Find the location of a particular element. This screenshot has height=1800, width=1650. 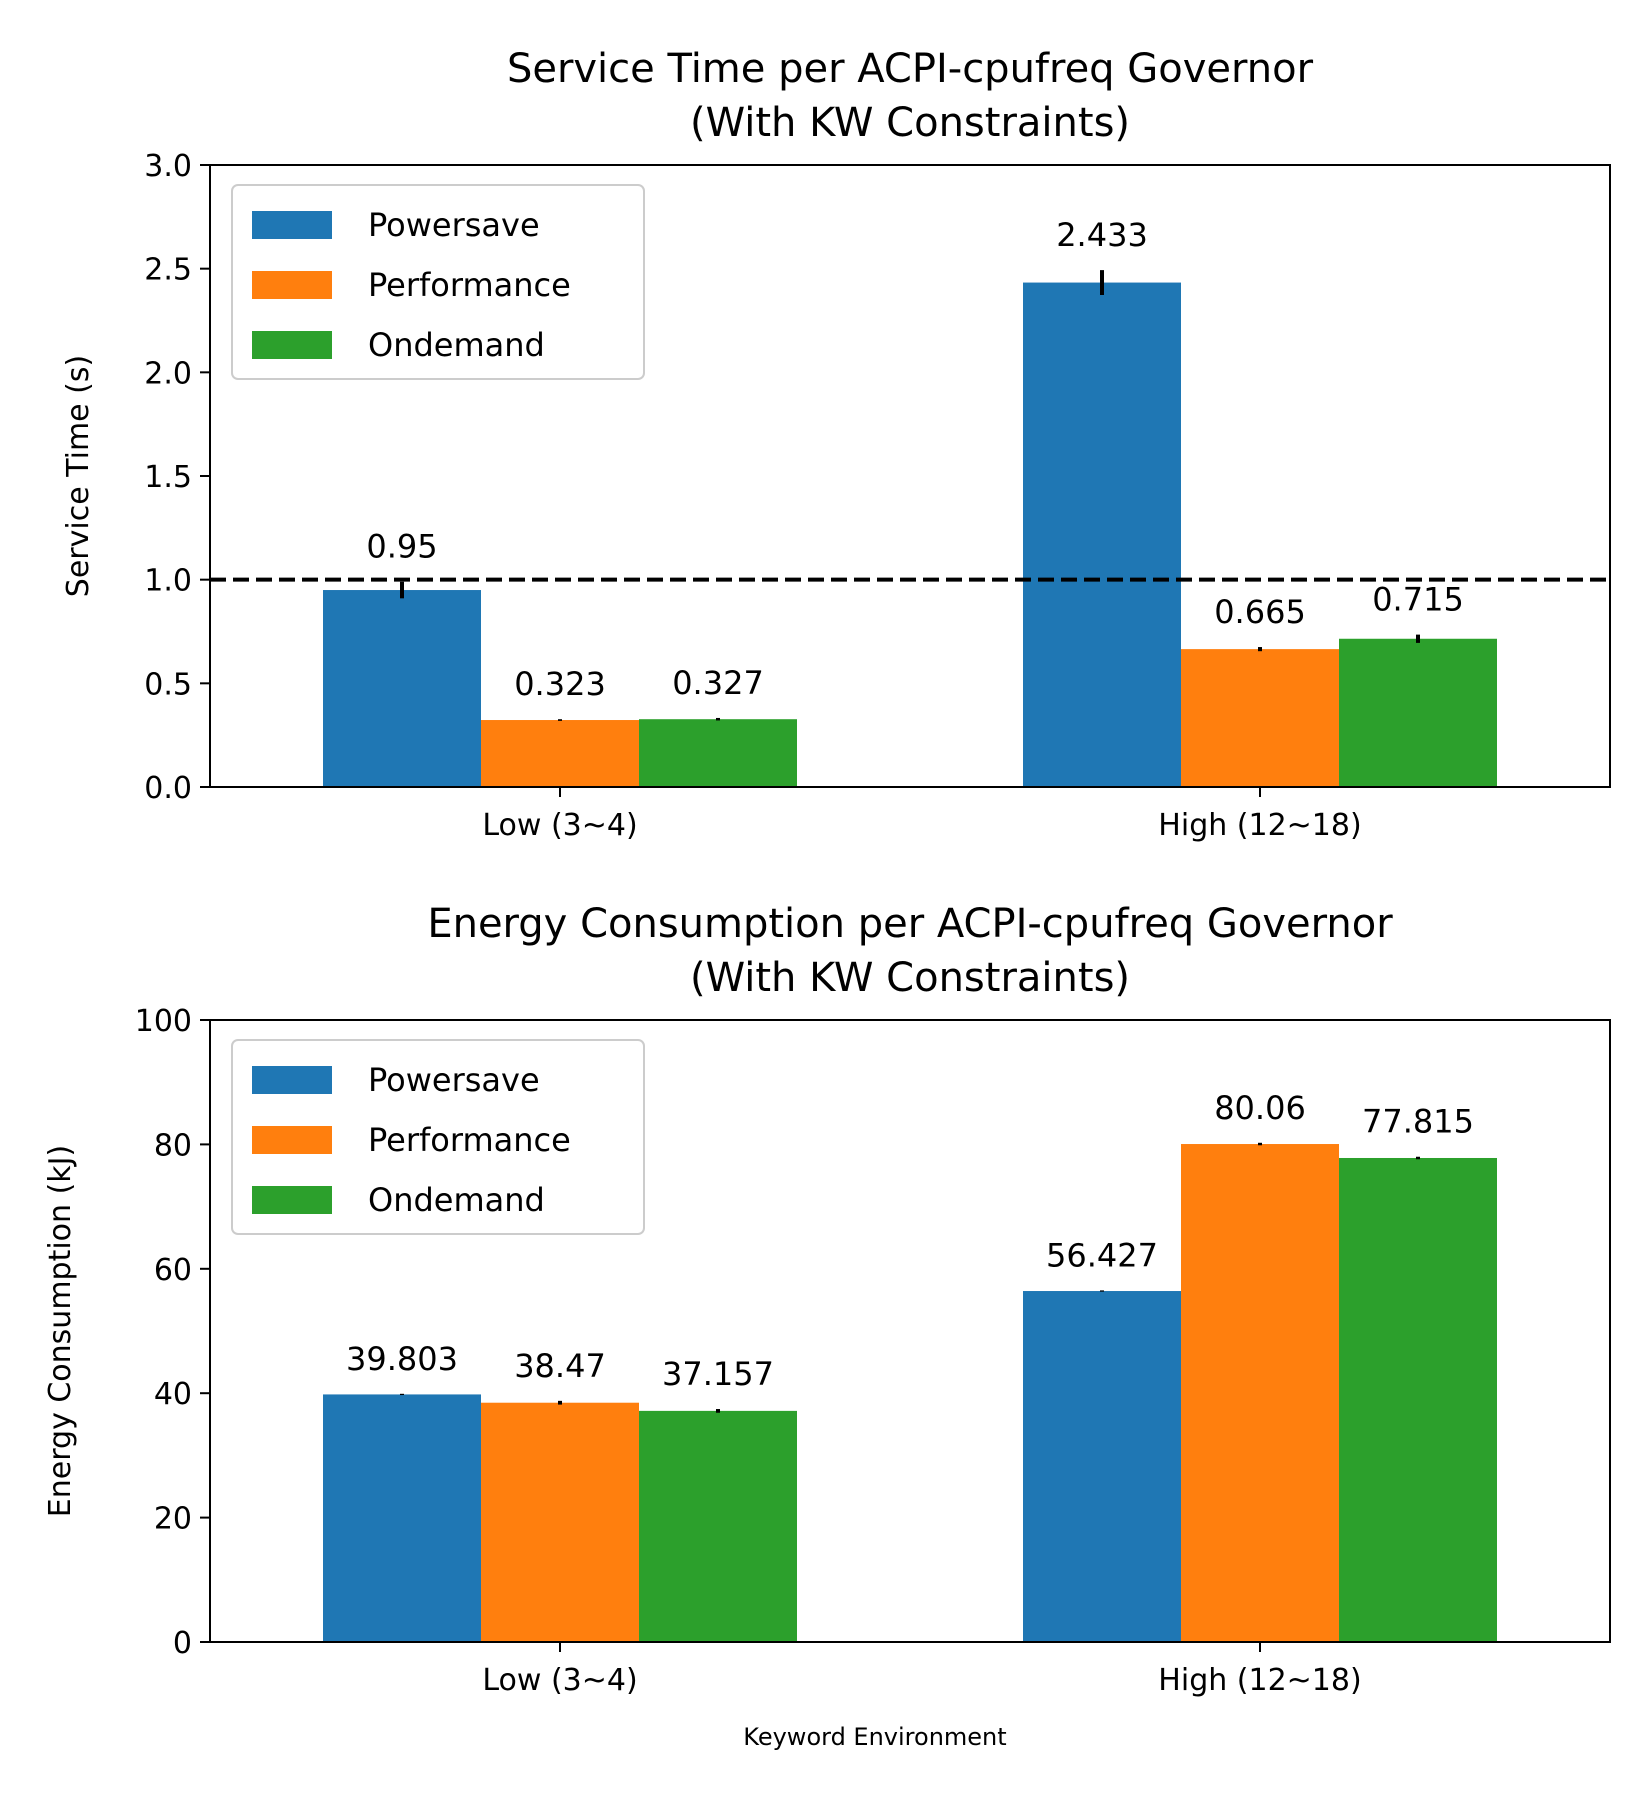

data-label: 37.157 is located at coordinates (718, 1374).